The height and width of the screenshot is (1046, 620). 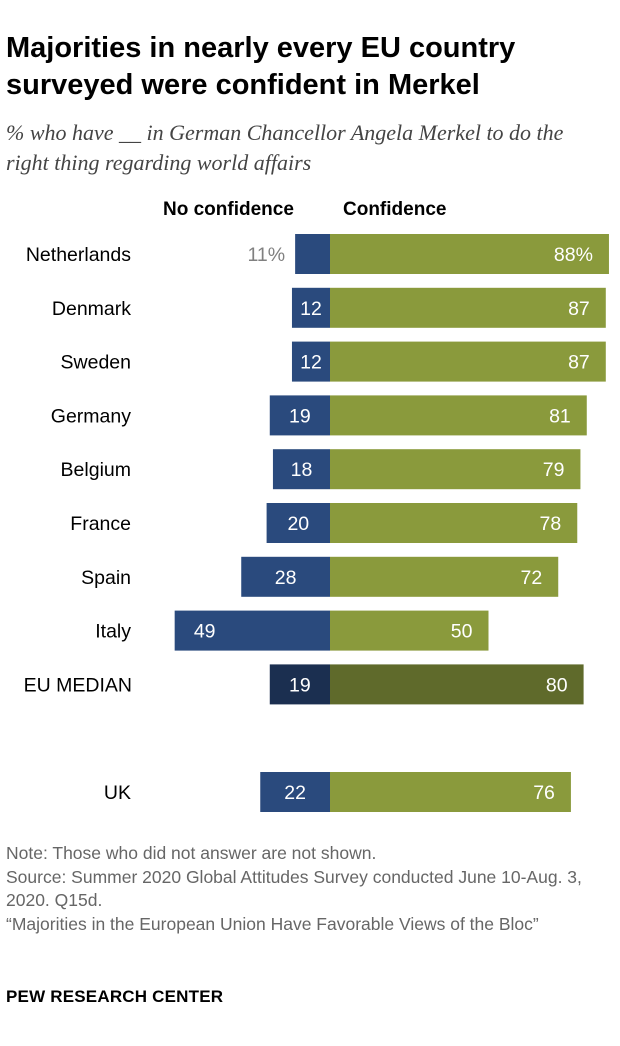 I want to click on value-label-confidence-denmark: 87, so click(x=579, y=309).